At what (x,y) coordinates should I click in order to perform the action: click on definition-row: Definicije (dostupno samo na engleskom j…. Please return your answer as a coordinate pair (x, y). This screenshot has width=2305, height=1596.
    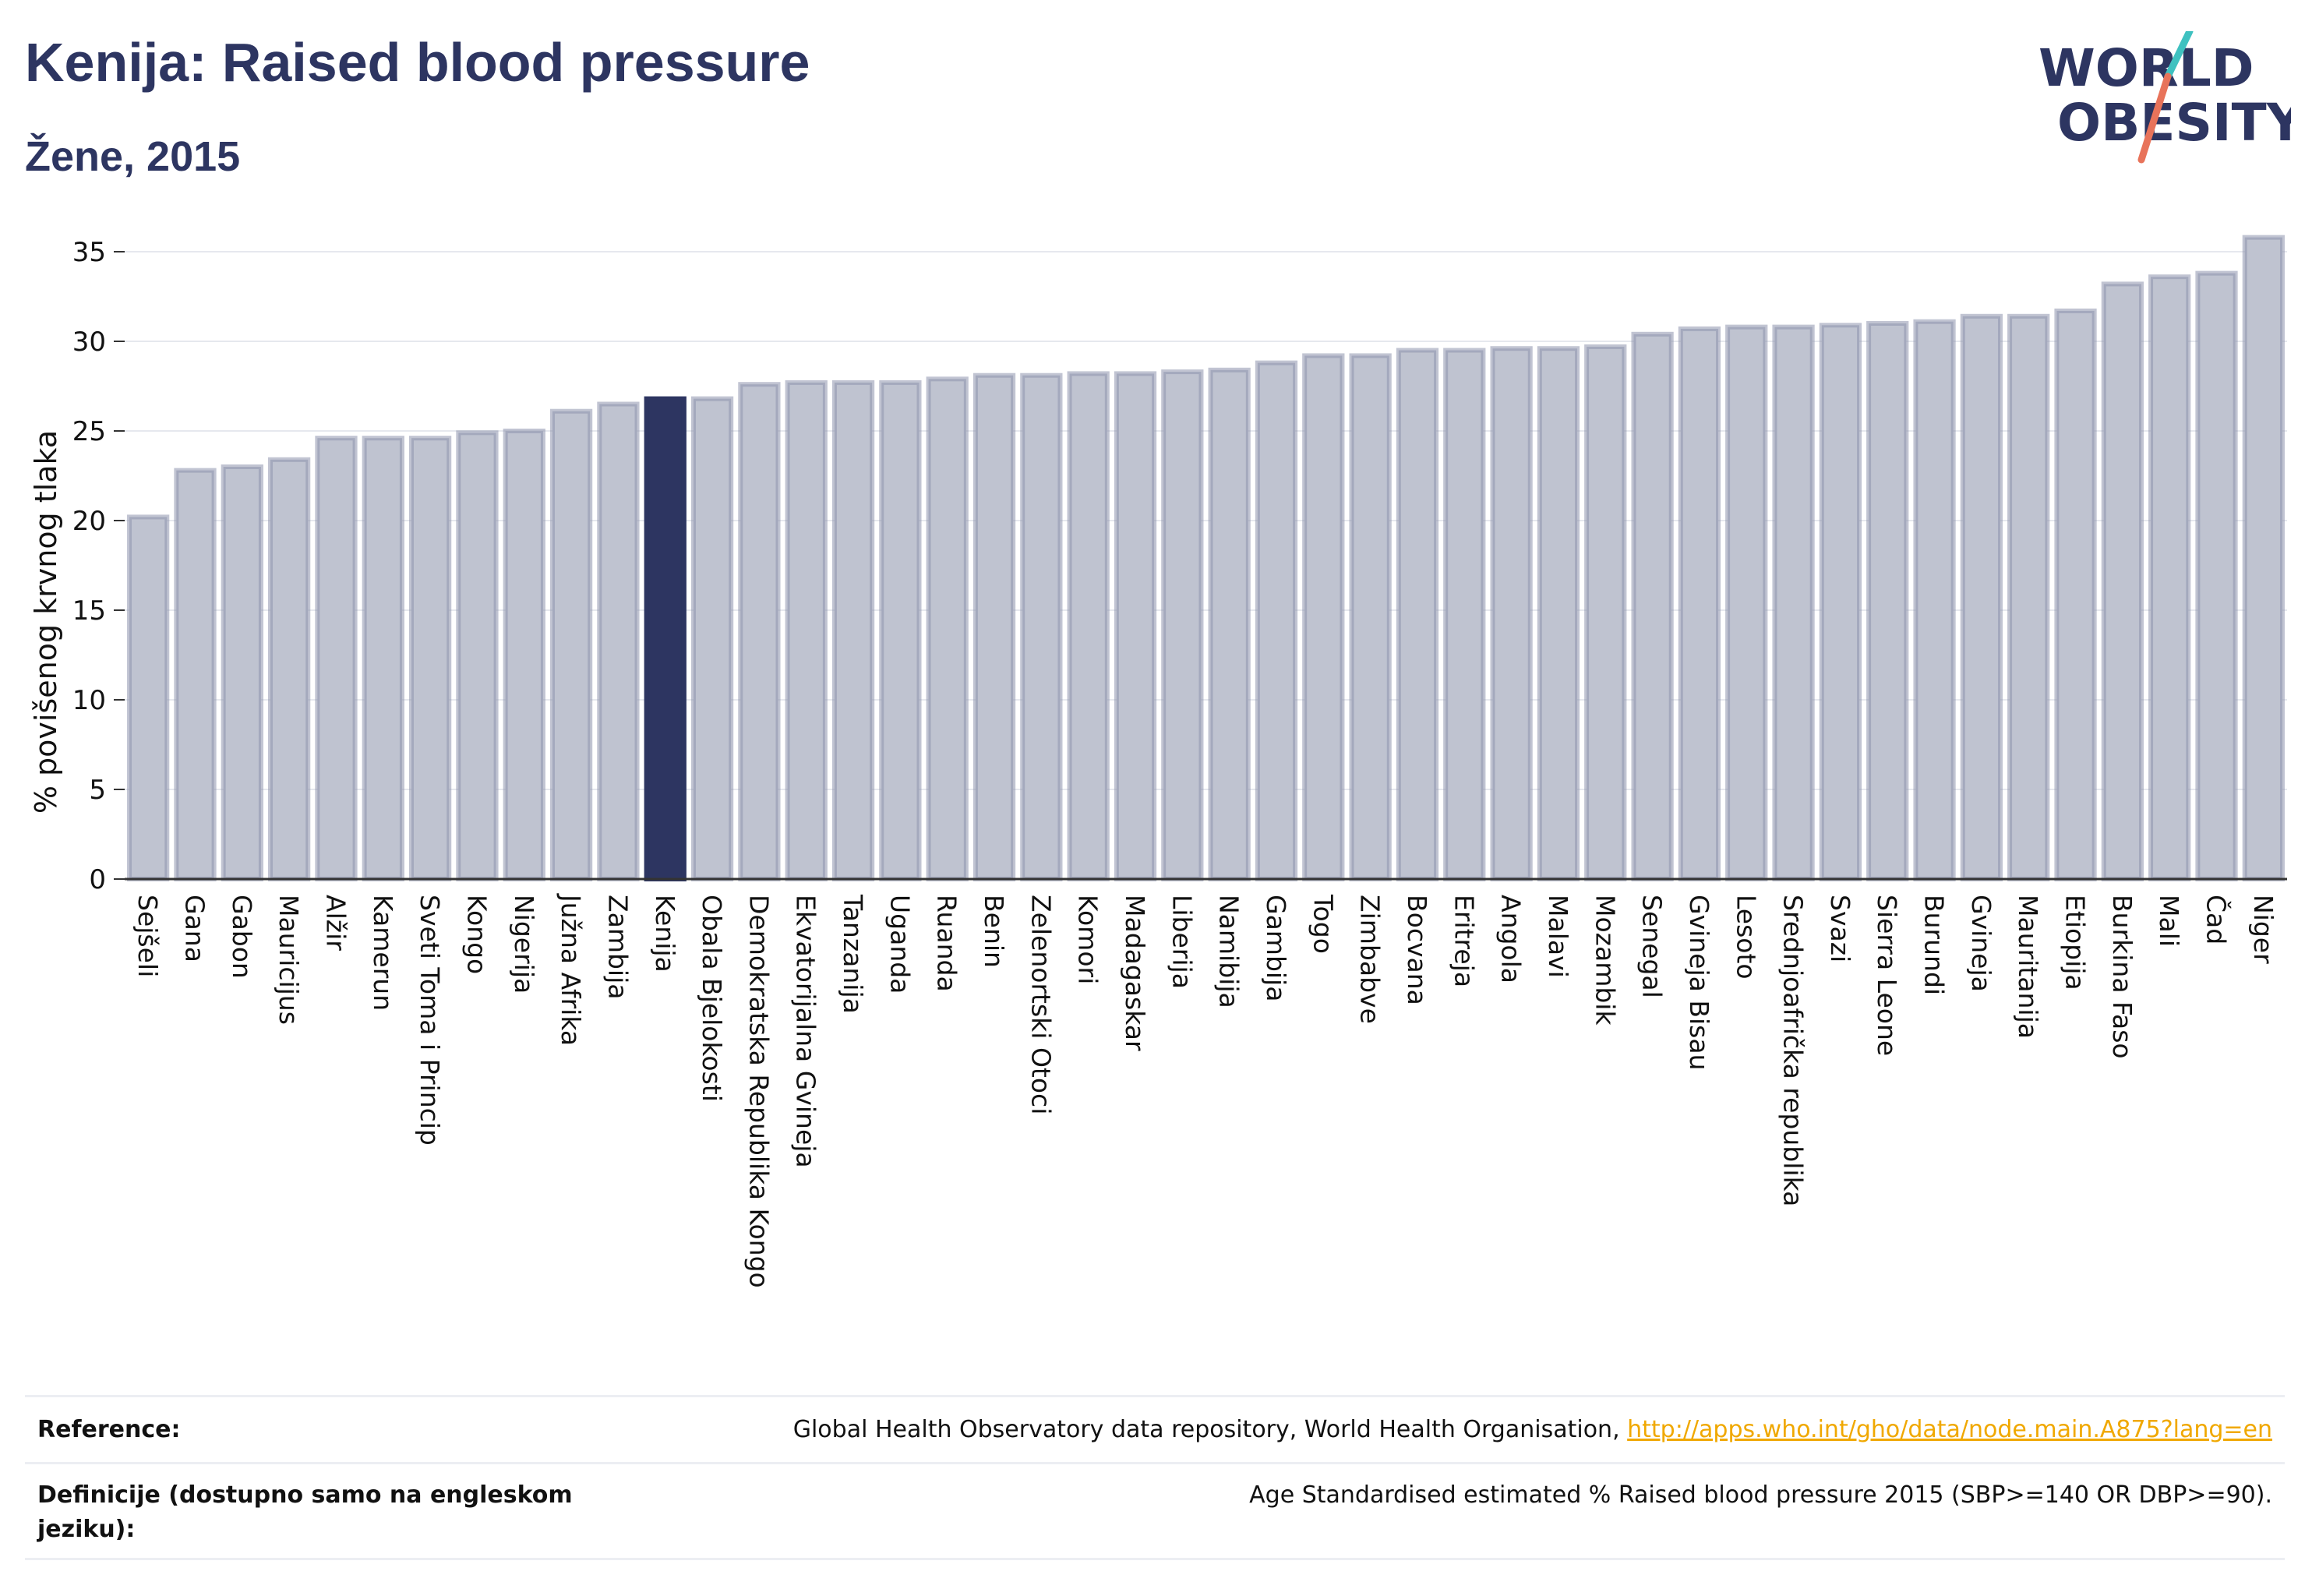
    Looking at the image, I should click on (1155, 1511).